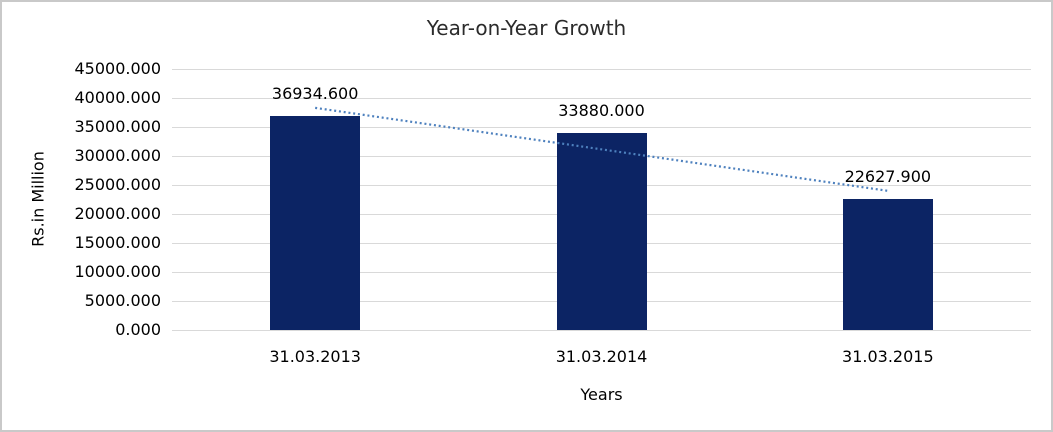 The width and height of the screenshot is (1053, 432). What do you see at coordinates (601, 394) in the screenshot?
I see `x-axis-title: Years` at bounding box center [601, 394].